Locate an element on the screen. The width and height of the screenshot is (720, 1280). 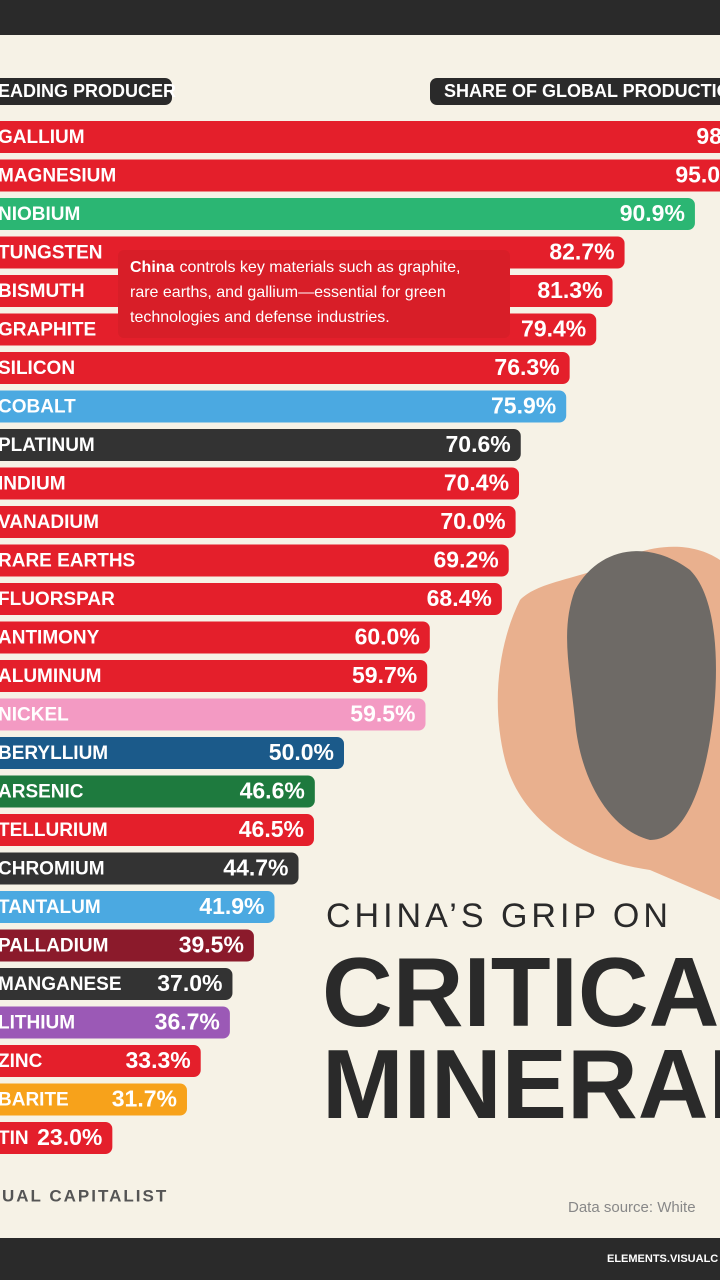
annotation-line: controls key materials such as graphite, is located at coordinates (319, 267).